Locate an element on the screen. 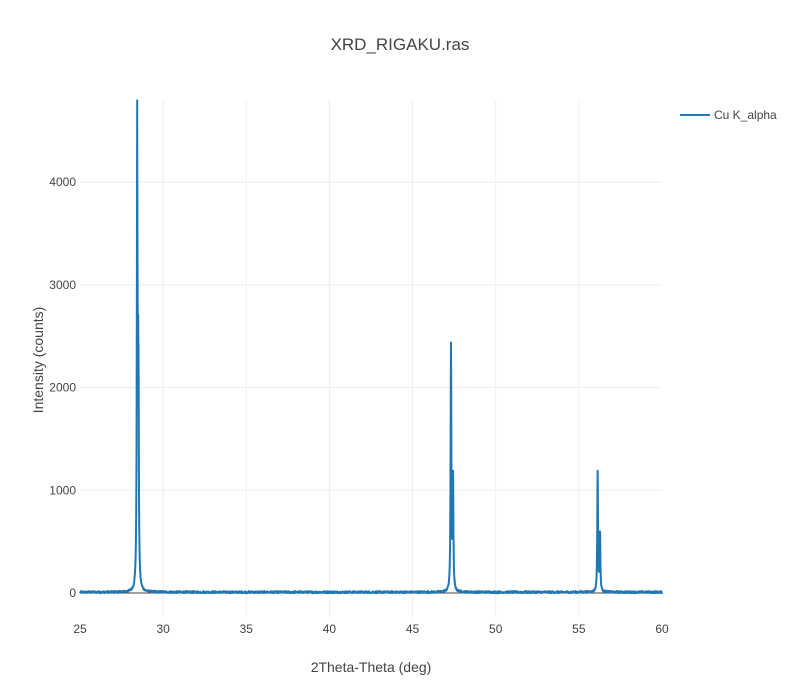  x-tick-label: 25 is located at coordinates (80, 629).